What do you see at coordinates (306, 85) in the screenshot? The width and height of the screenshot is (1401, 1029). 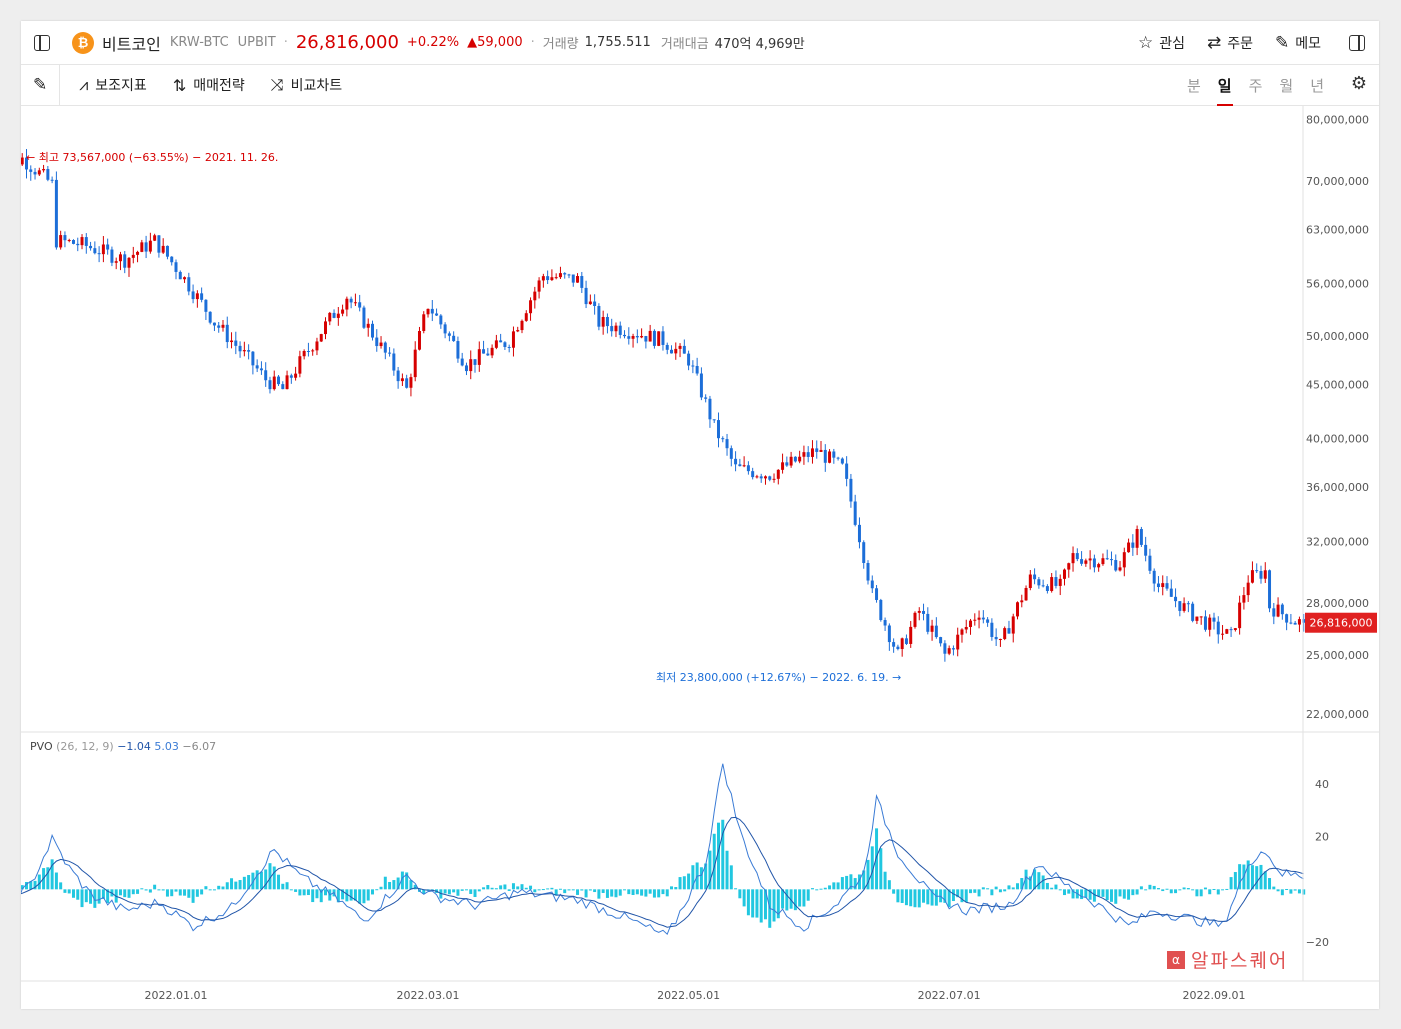 I see `compare-button: ⤨ 비교차트` at bounding box center [306, 85].